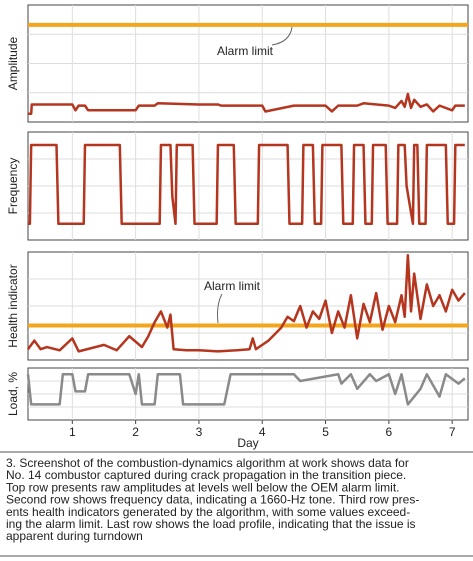 This screenshot has width=473, height=561. I want to click on x-tick-label: 6, so click(389, 432).